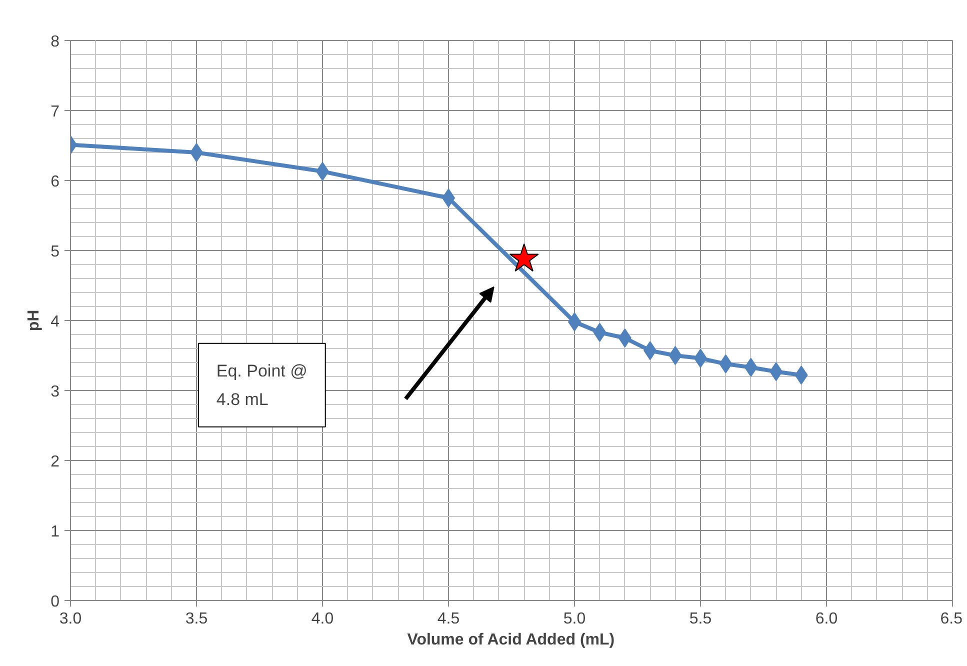 The width and height of the screenshot is (967, 666). Describe the element at coordinates (511, 640) in the screenshot. I see `x-axis-title: Volume of Acid Added (mL)` at that location.